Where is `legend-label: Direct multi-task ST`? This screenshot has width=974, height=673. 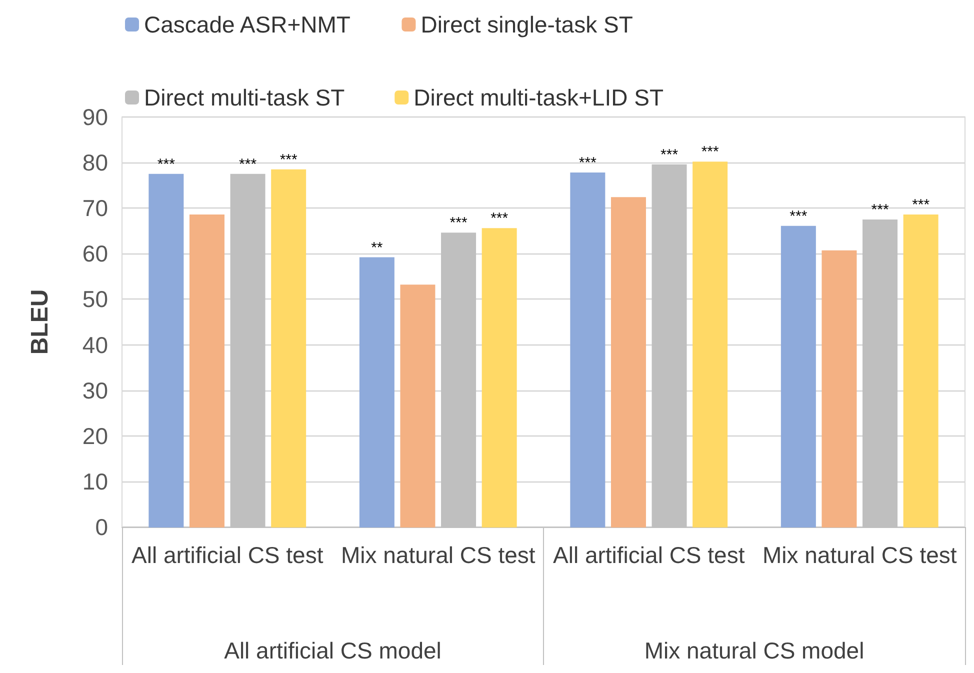
legend-label: Direct multi-task ST is located at coordinates (244, 97).